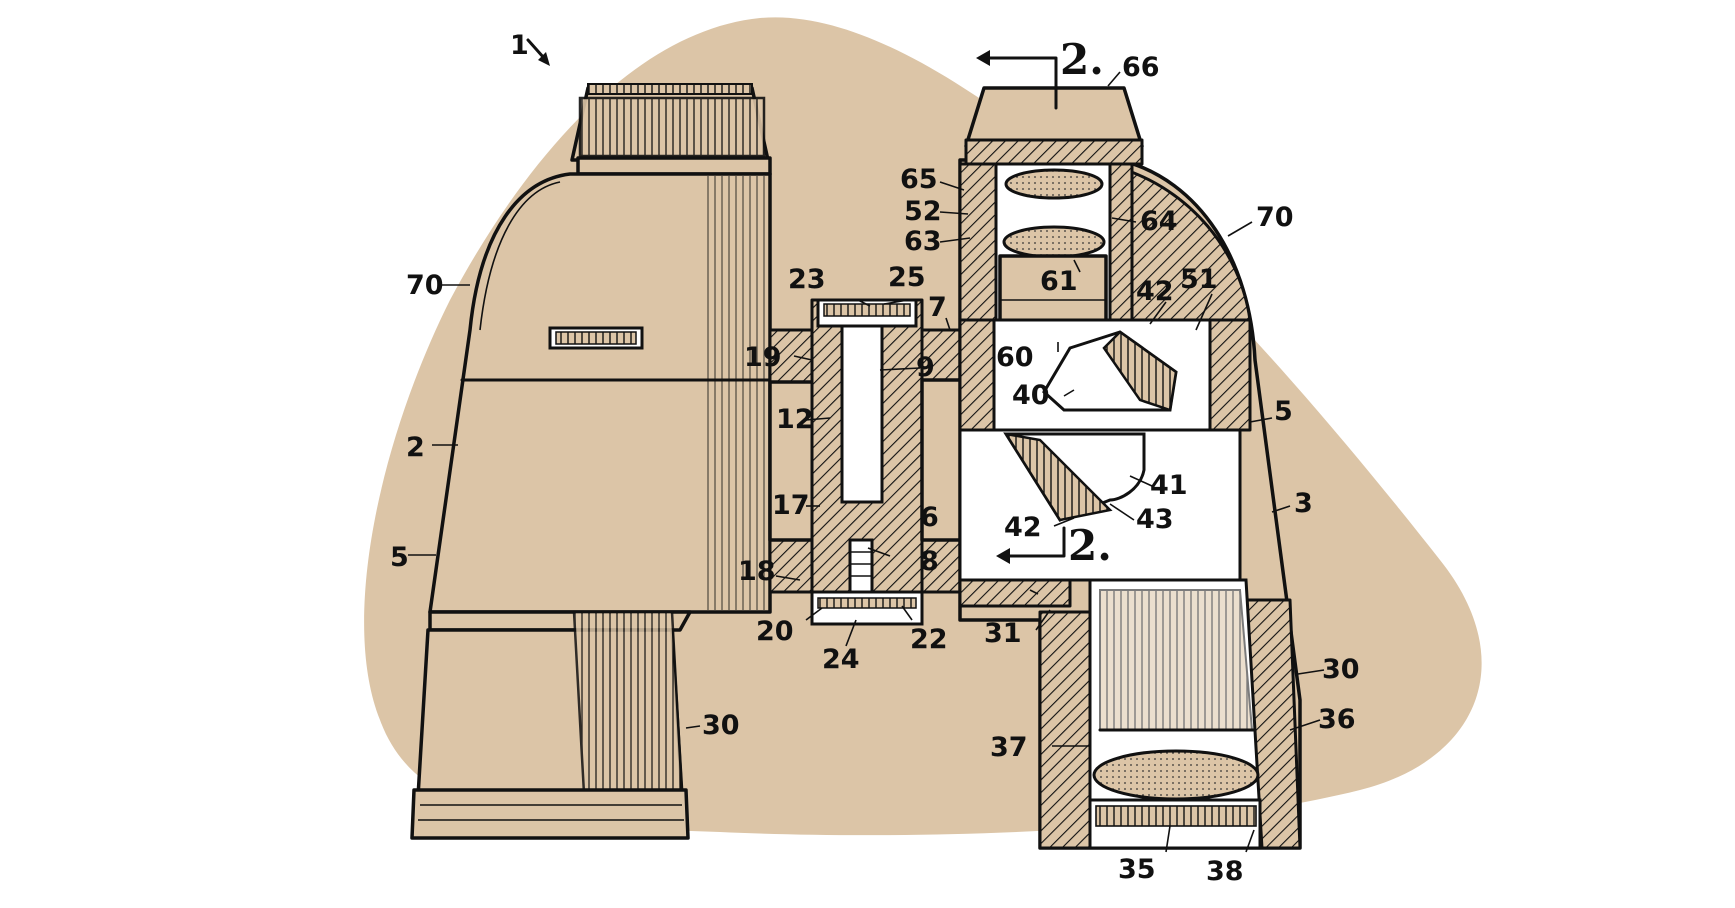 This screenshot has width=1735, height=908. Describe the element at coordinates (775, 631) in the screenshot. I see `label-20: 20` at that location.